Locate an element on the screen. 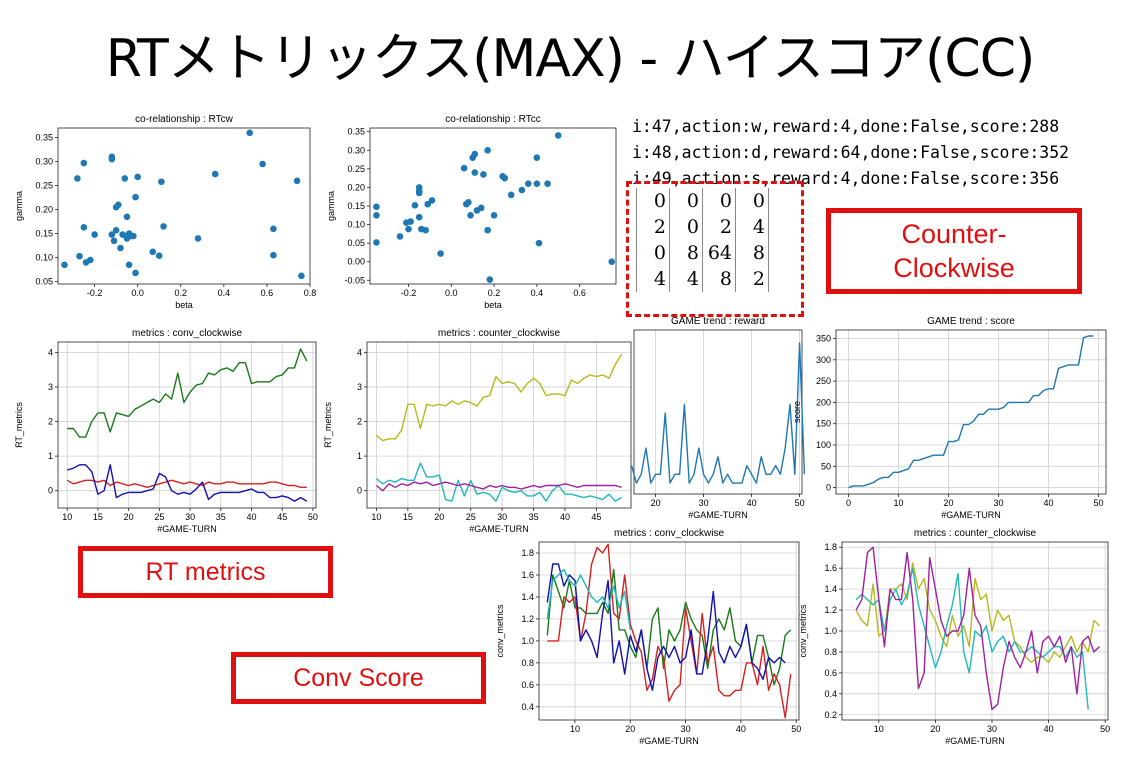  y-tick-label: 0.35 is located at coordinates (356, 132).